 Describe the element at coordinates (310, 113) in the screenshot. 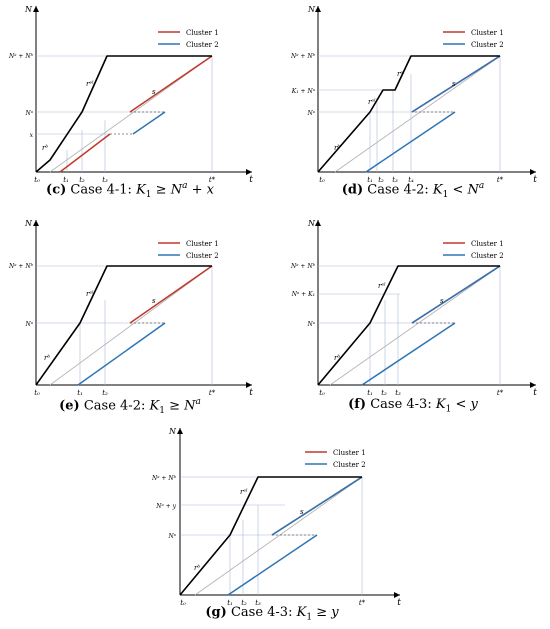

I see `panel-d-ylabel-3: Nᵃ` at that location.